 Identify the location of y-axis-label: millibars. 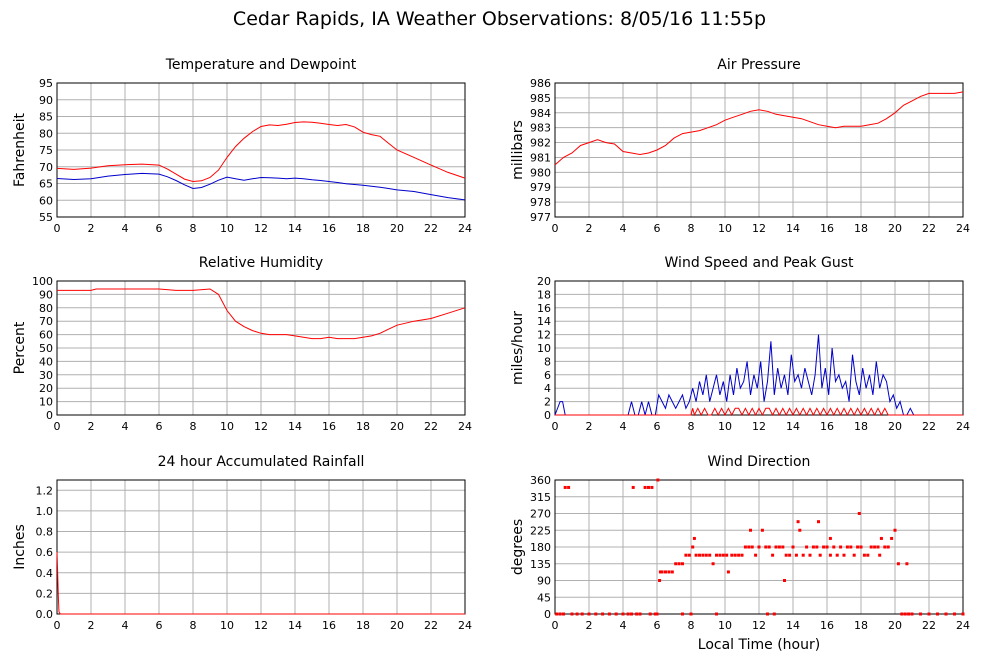
(518, 150).